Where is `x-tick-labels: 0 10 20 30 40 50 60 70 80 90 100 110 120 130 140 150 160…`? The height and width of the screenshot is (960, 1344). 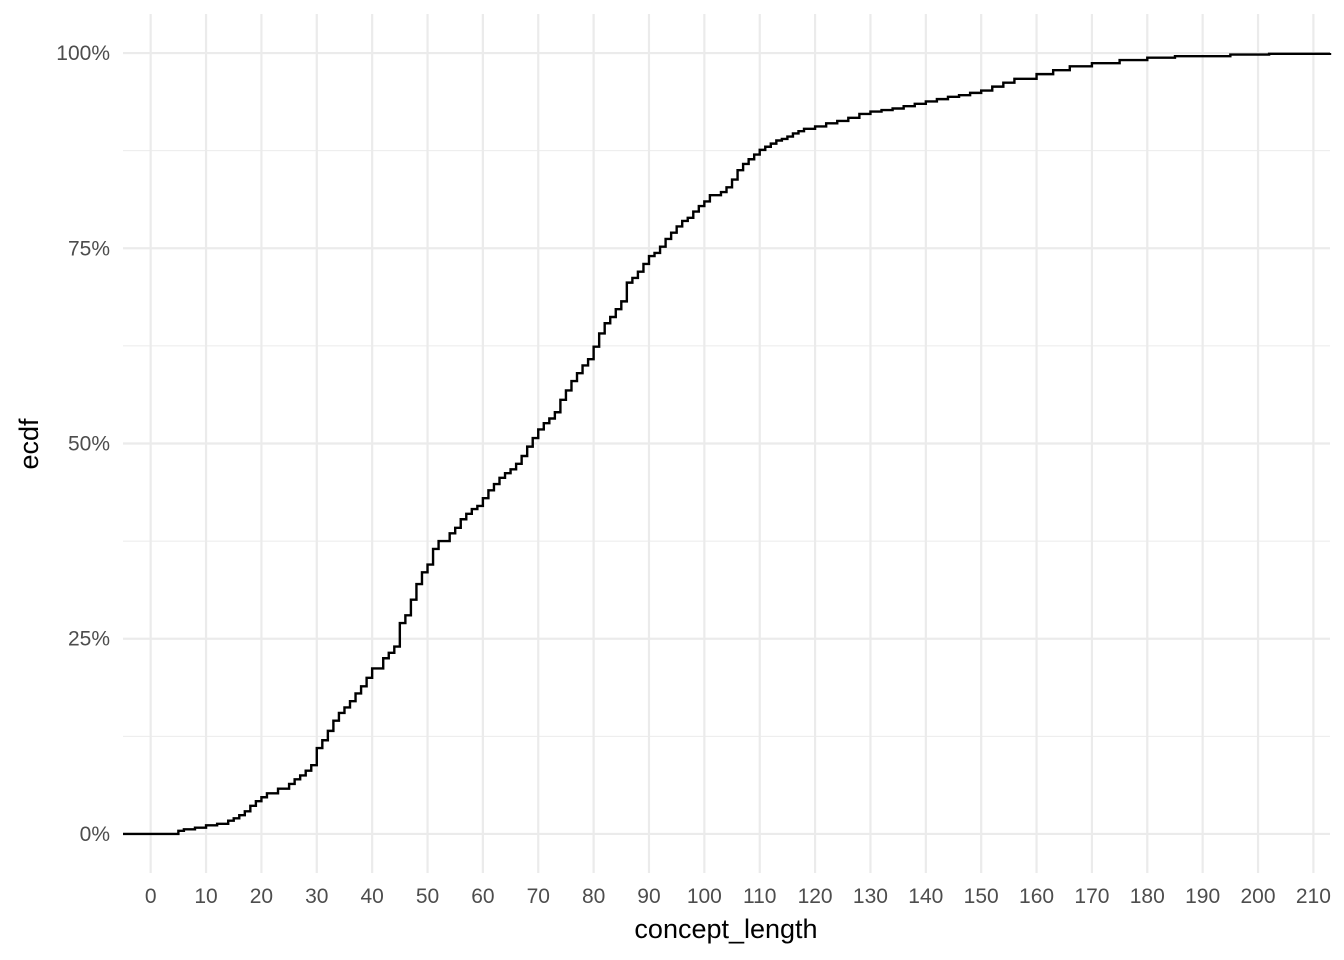 x-tick-labels: 0 10 20 30 40 50 60 70 80 90 100 110 120 130 140 150 160… is located at coordinates (738, 896).